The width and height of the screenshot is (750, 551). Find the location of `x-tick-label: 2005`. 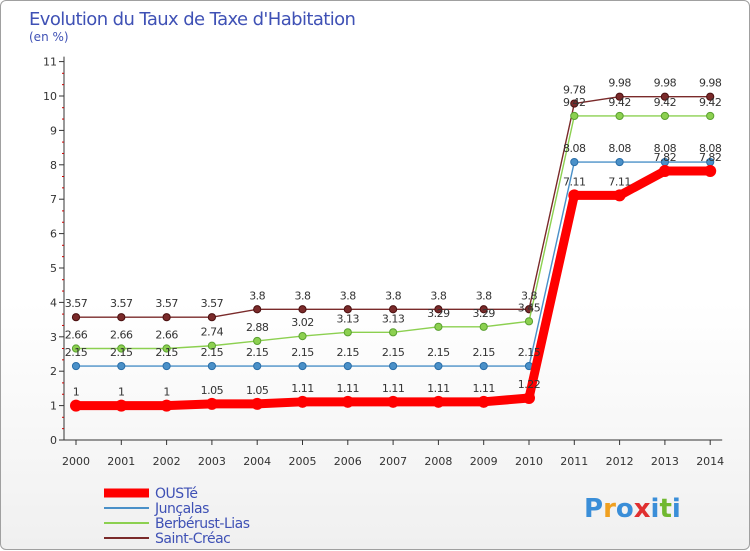

x-tick-label: 2005 is located at coordinates (303, 461).